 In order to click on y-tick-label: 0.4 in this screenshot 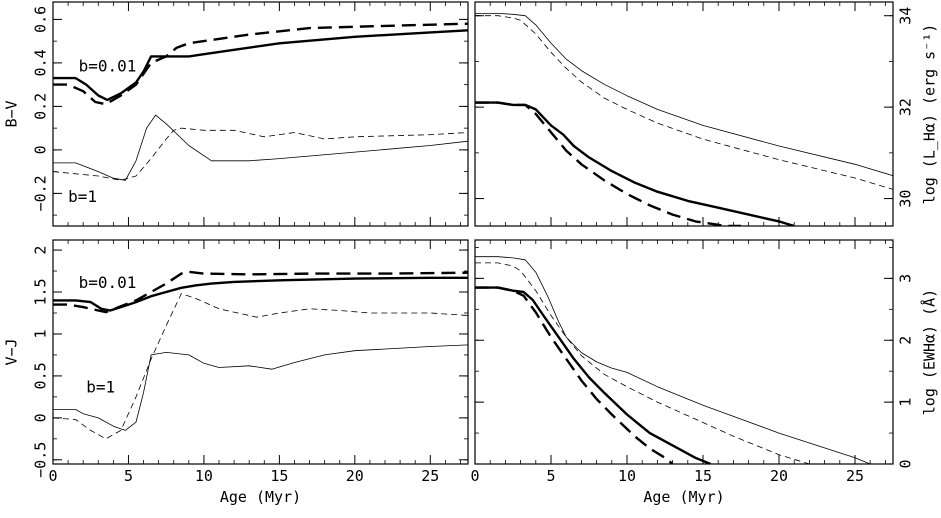, I will do `click(41, 62)`.